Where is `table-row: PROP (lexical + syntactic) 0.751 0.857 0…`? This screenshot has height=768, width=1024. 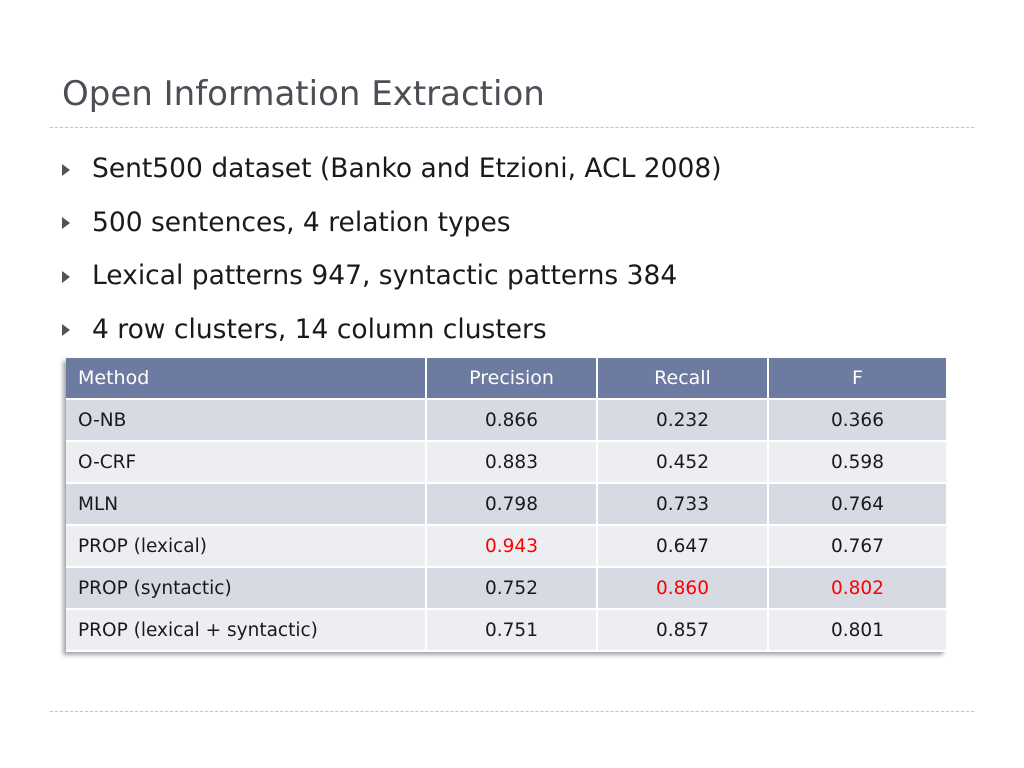
table-row: PROP (lexical + syntactic) 0.751 0.857 0… is located at coordinates (506, 630).